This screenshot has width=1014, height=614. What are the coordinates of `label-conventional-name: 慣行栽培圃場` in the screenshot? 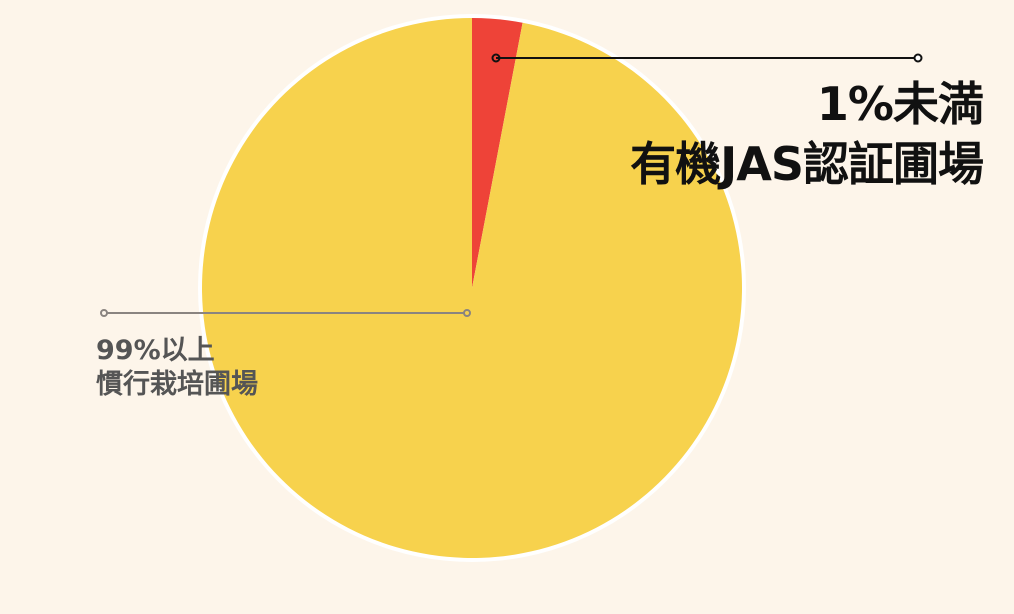 It's located at (177, 384).